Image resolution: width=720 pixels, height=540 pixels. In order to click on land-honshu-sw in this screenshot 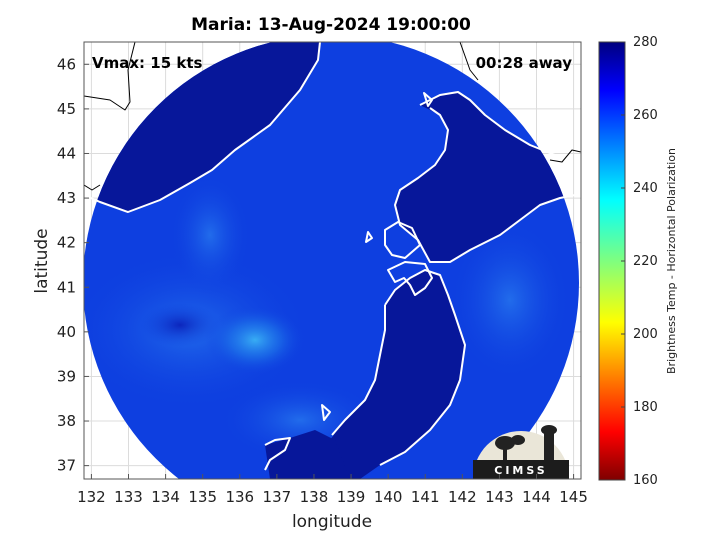, I will do `click(307, 454)`.